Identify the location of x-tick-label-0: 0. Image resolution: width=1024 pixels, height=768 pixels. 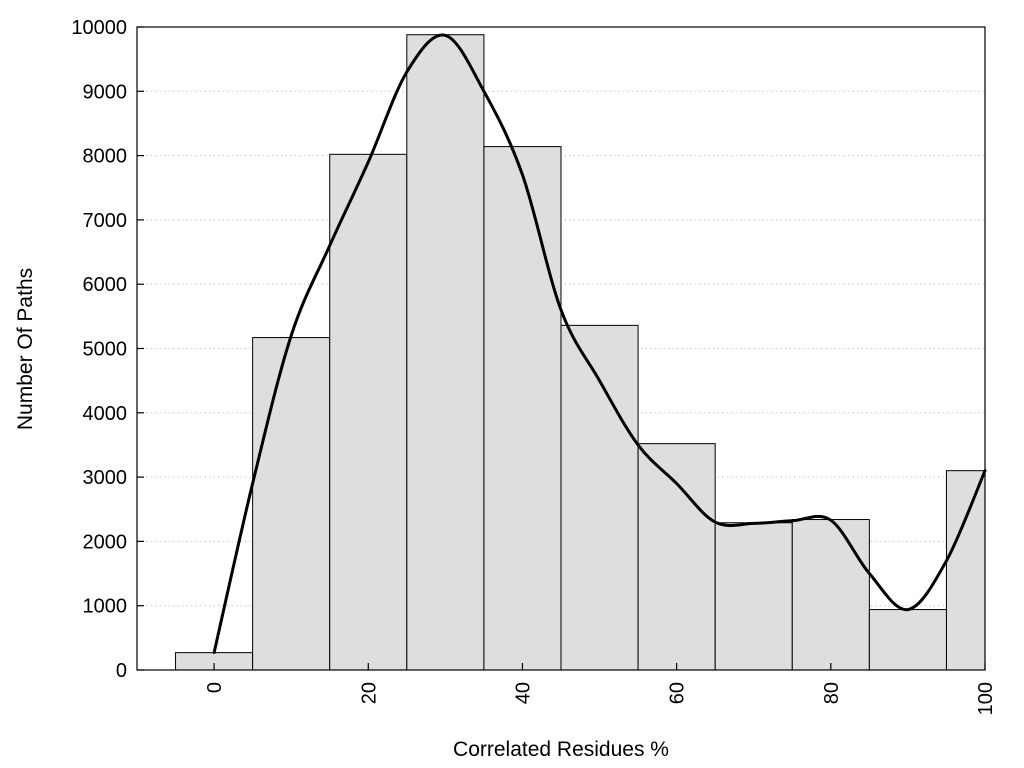
(215, 687).